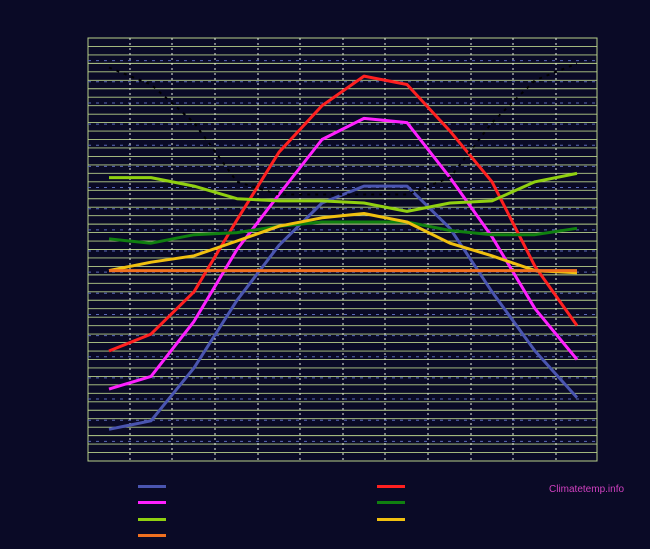  Describe the element at coordinates (587, 489) in the screenshot. I see `watermark: Climatetemp.info` at that location.